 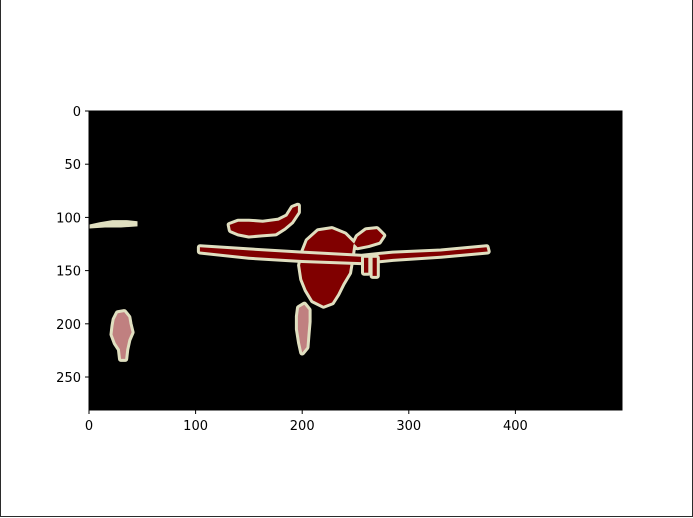 What do you see at coordinates (342, 267) in the screenshot?
I see `aircraft-body-region` at bounding box center [342, 267].